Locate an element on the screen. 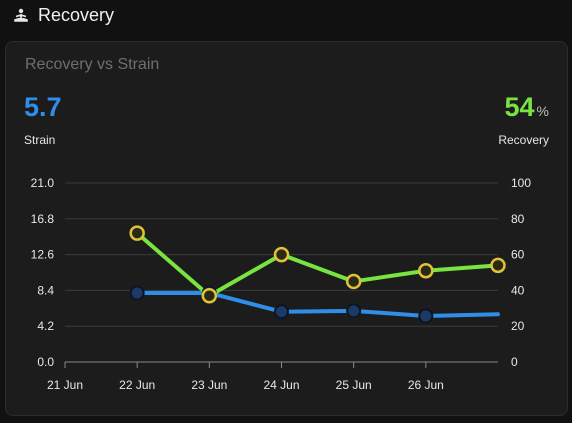 This screenshot has width=572, height=423. recovery-line is located at coordinates (317, 264).